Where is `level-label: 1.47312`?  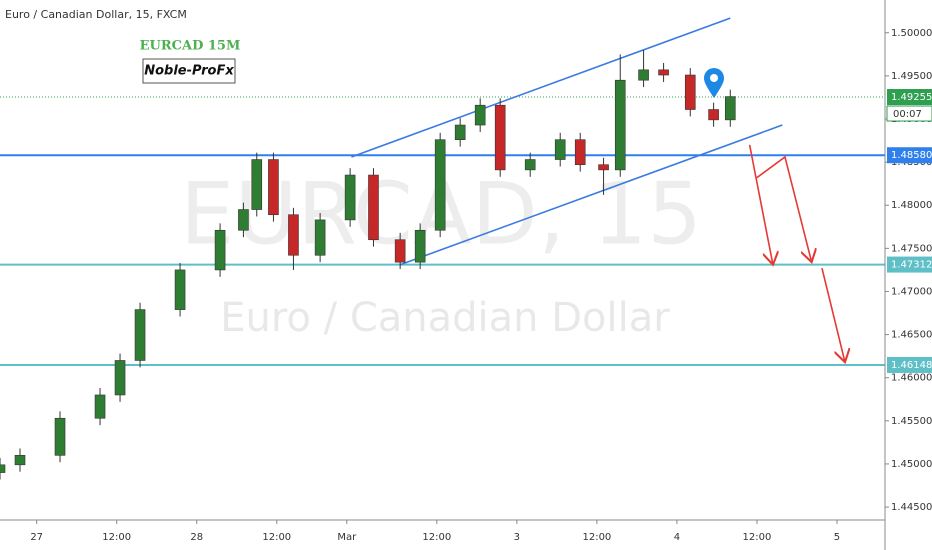 level-label: 1.47312 is located at coordinates (911, 265).